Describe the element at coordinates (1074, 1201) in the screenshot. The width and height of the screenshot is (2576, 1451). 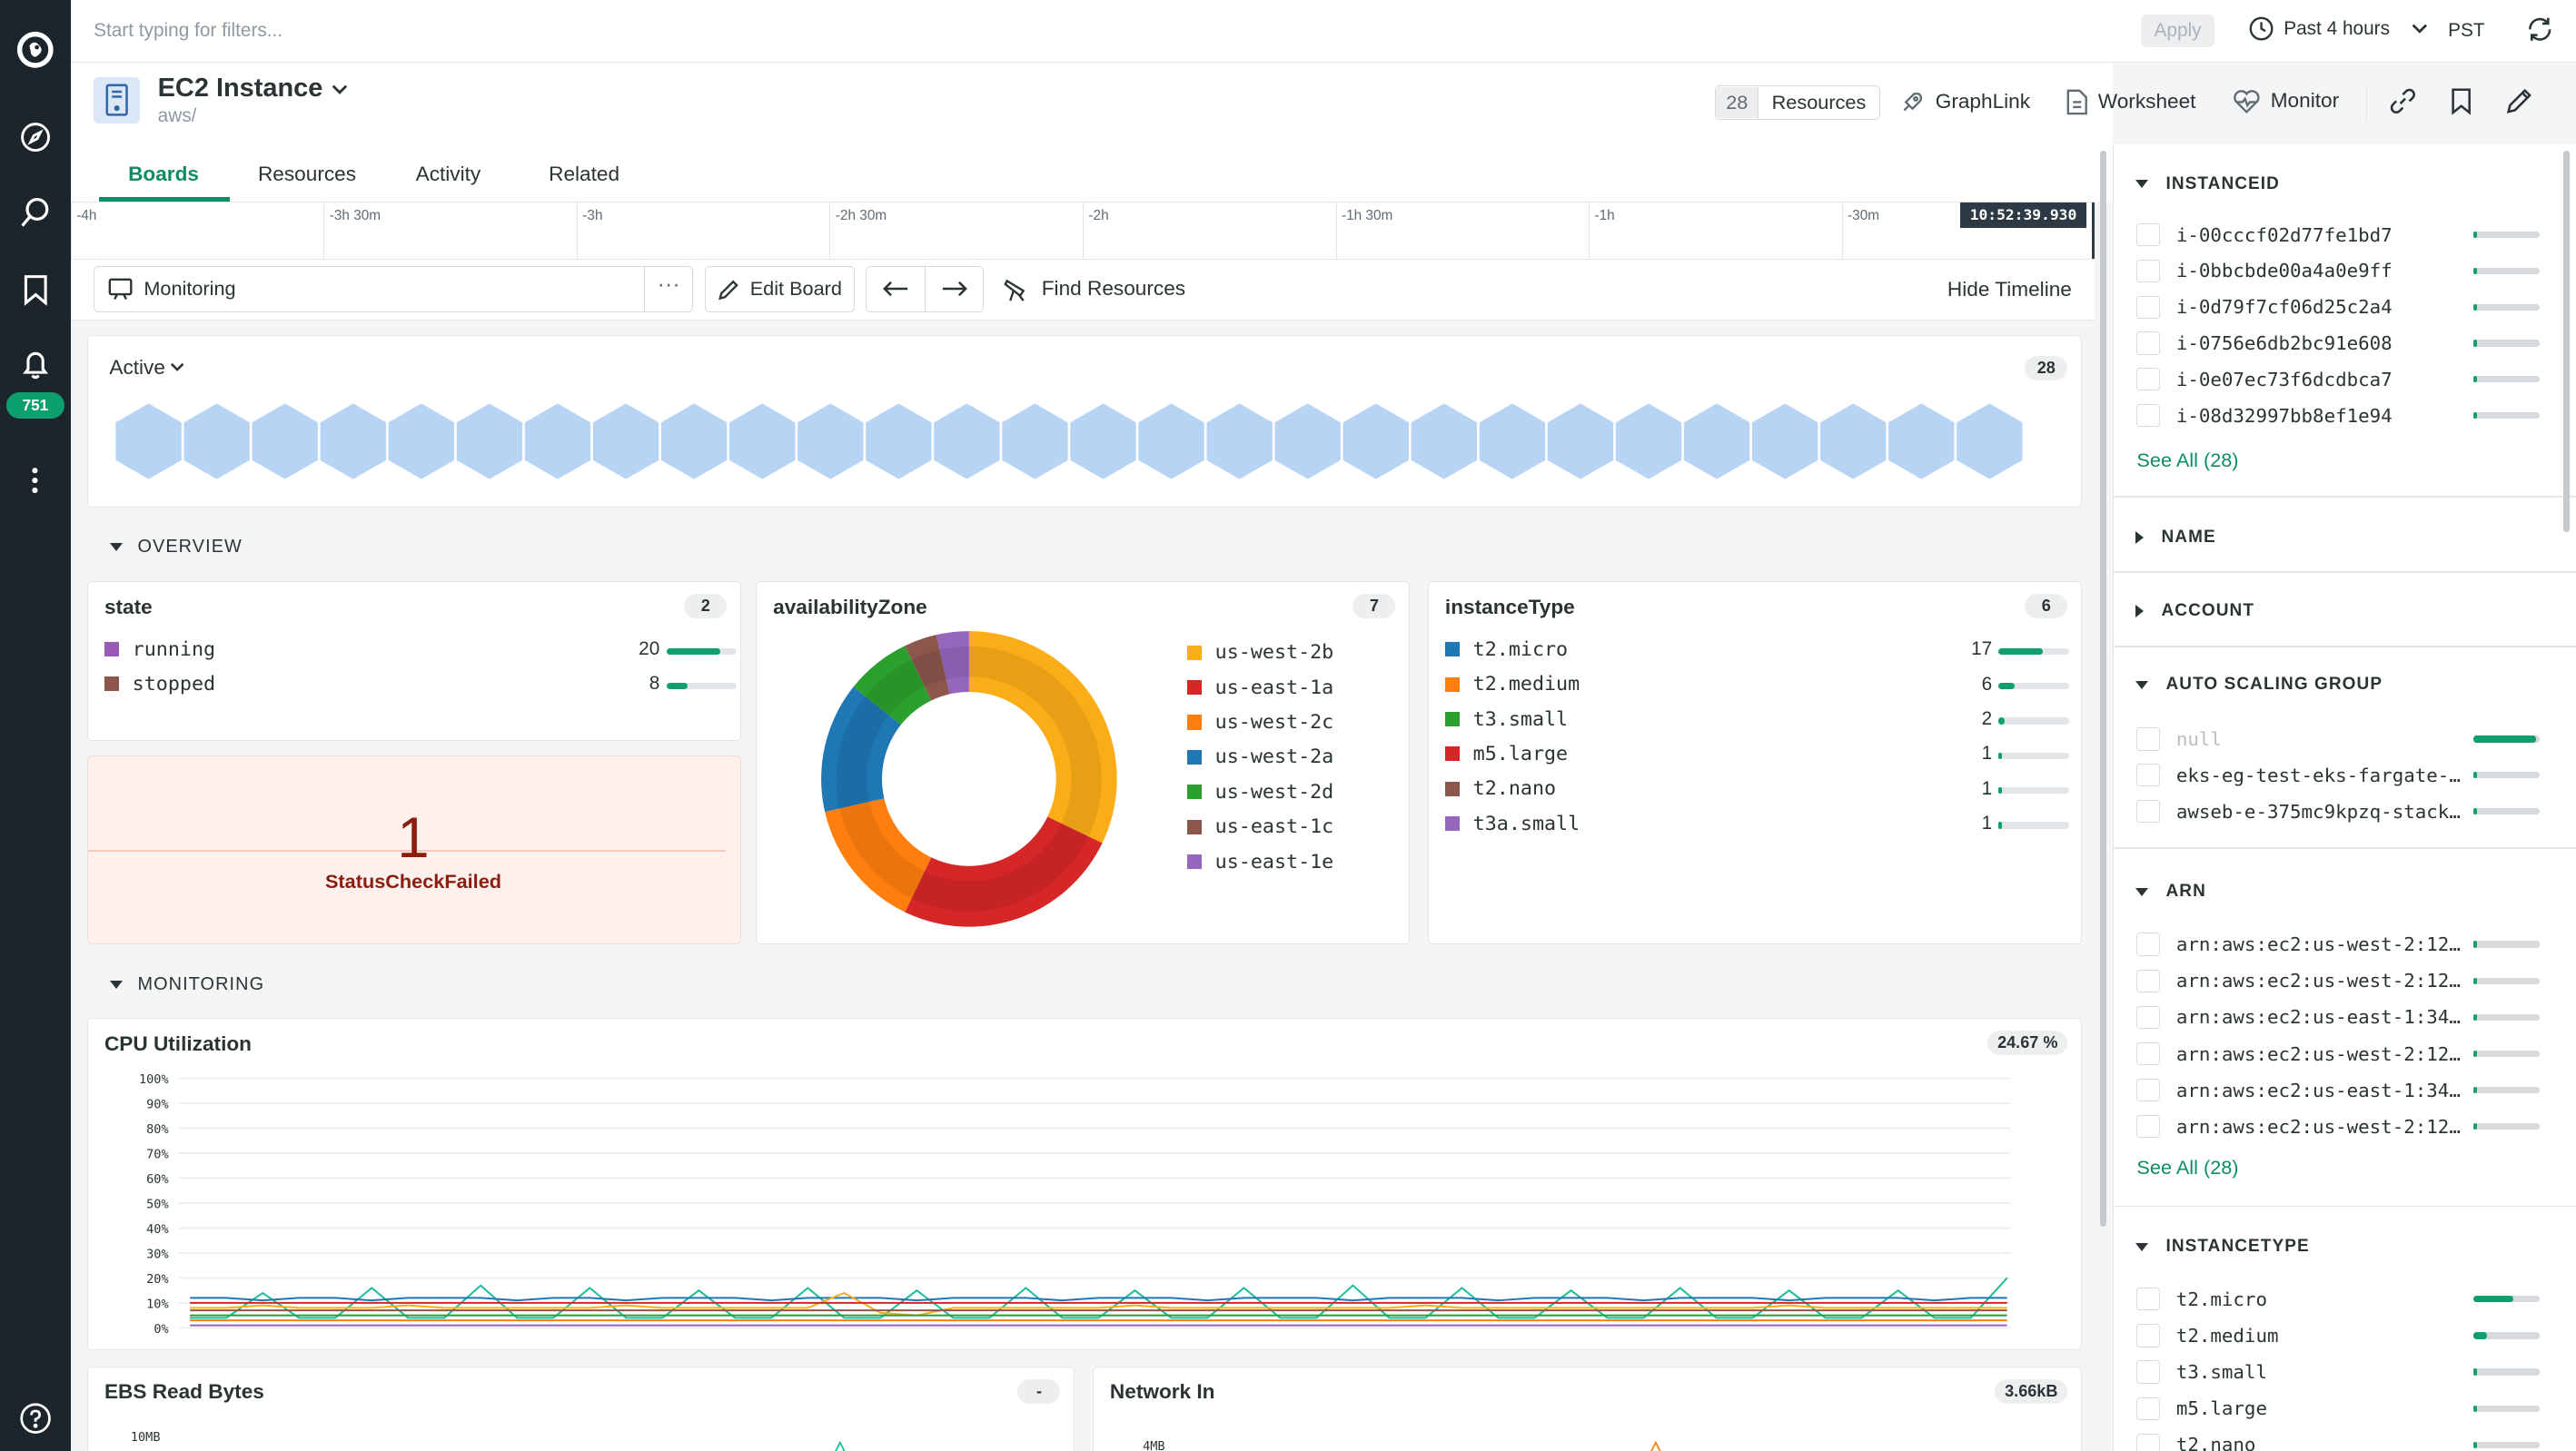
I see `cpu-line-chart: 100% 90% 80% 70% 60% 50% 40% 30% 20% 10% 0%` at that location.